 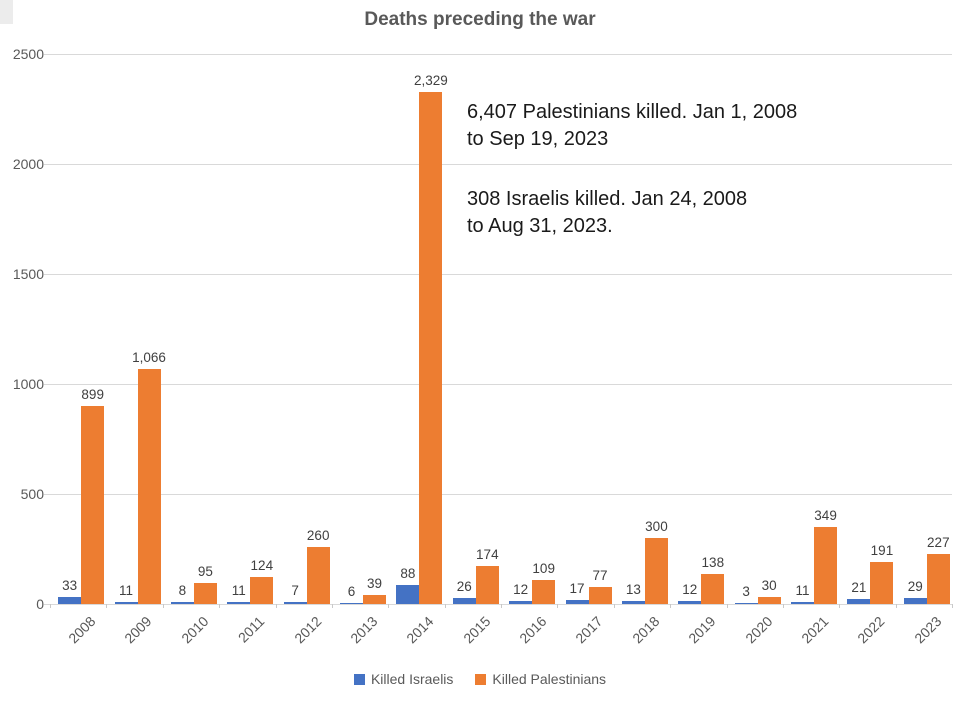 I want to click on data-label-palestinians: 95, so click(x=205, y=572).